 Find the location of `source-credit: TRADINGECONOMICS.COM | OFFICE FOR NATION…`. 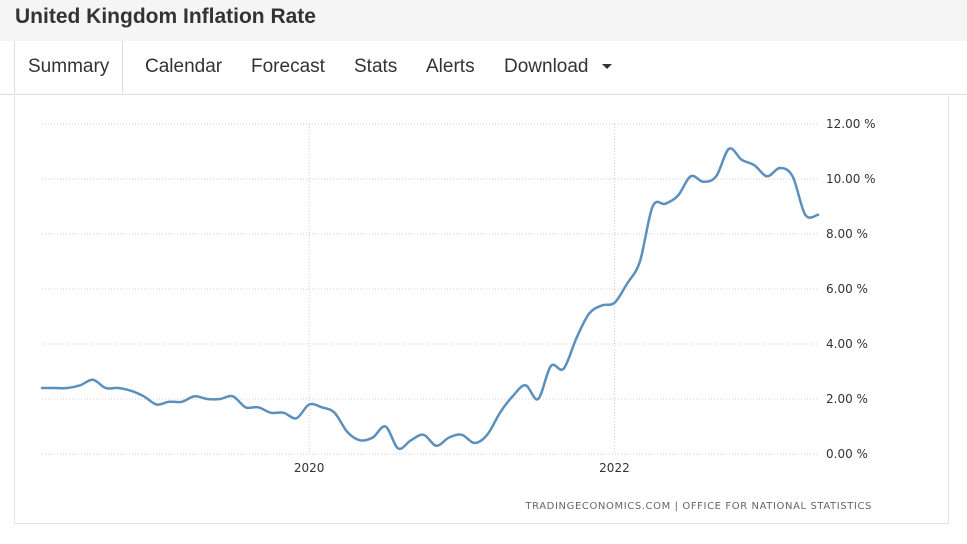

source-credit: TRADINGECONOMICS.COM | OFFICE FOR NATION… is located at coordinates (698, 506).